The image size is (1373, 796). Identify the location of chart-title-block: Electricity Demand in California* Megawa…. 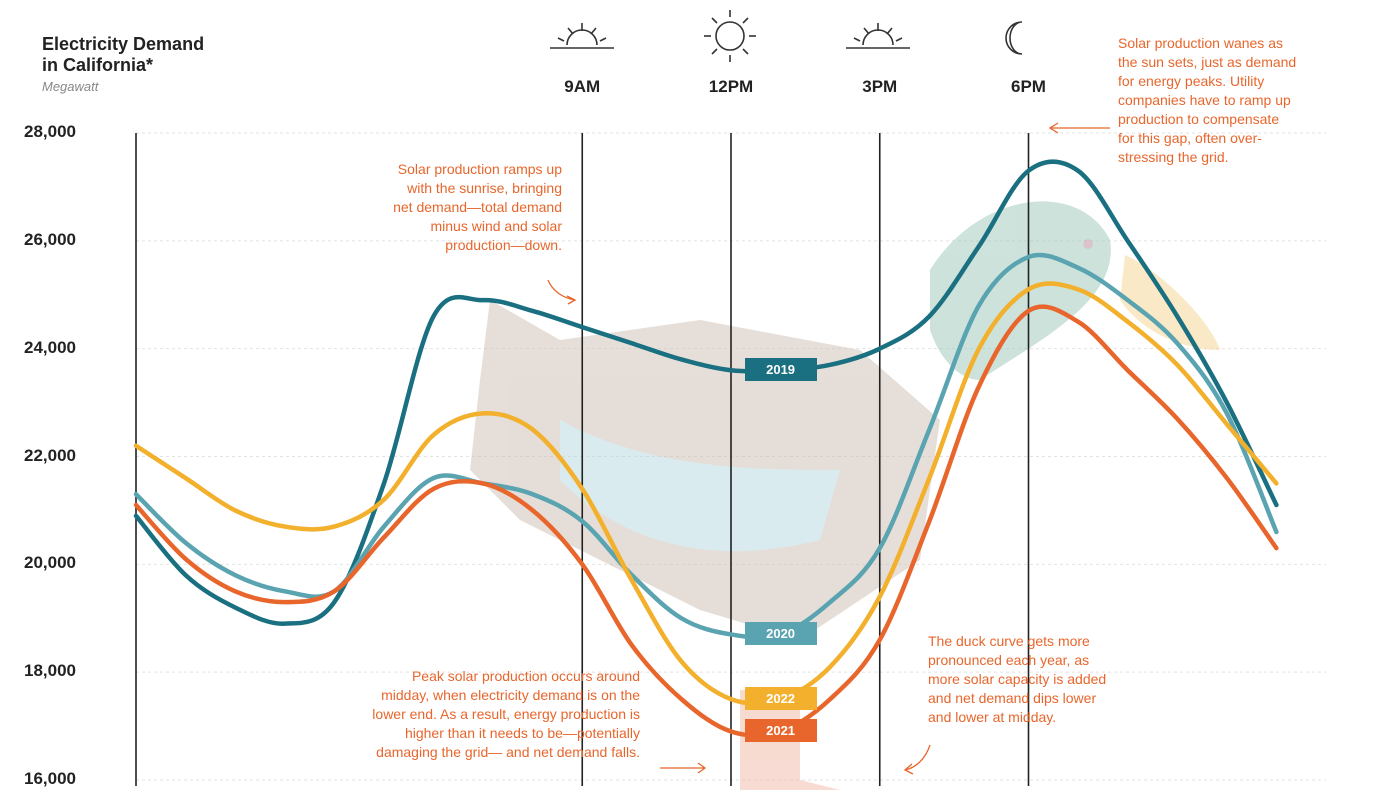
(123, 64).